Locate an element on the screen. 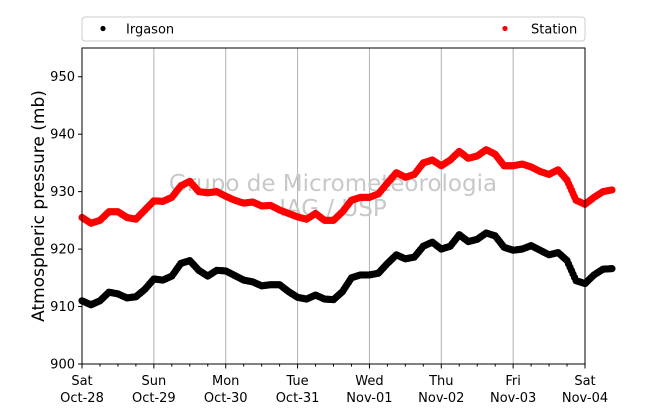 The width and height of the screenshot is (650, 409). legend-box is located at coordinates (333, 29).